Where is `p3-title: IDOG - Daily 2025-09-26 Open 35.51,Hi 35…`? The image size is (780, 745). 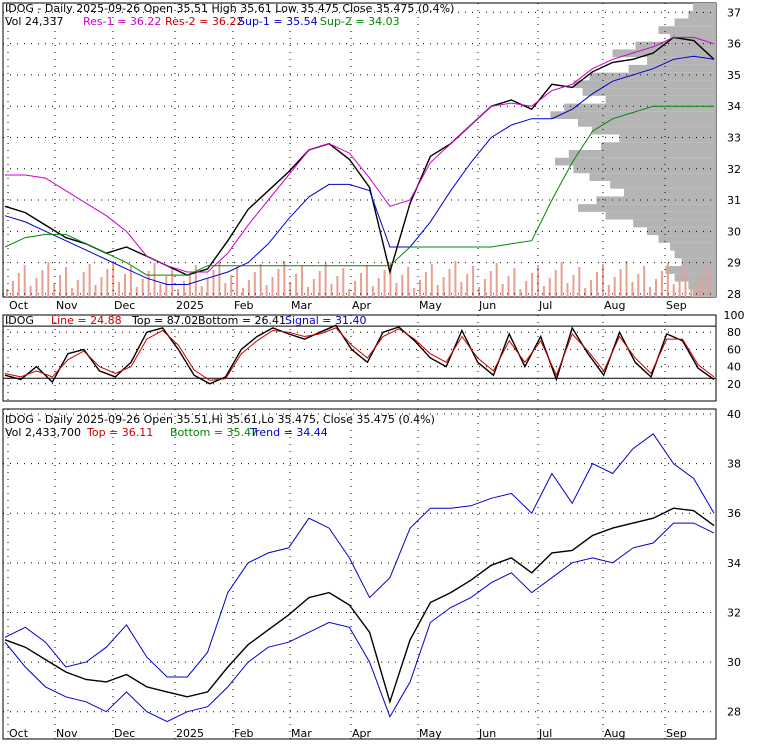 p3-title: IDOG - Daily 2025-09-26 Open 35.51,Hi 35… is located at coordinates (220, 419).